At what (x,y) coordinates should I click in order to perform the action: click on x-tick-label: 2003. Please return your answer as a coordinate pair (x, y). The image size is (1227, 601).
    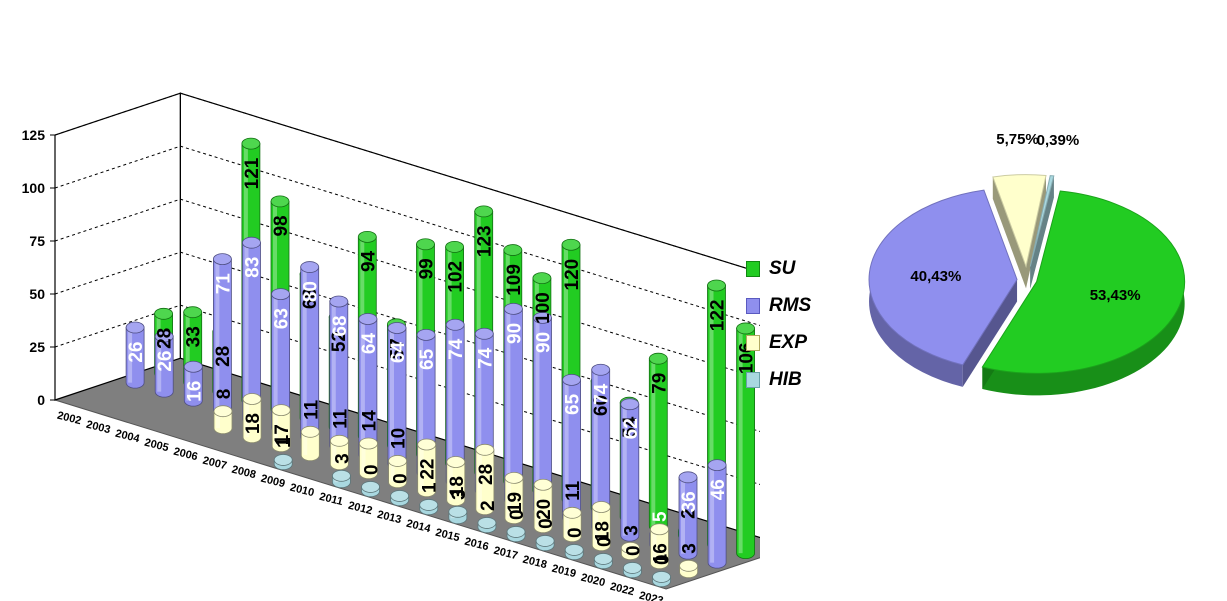
    Looking at the image, I should click on (98, 428).